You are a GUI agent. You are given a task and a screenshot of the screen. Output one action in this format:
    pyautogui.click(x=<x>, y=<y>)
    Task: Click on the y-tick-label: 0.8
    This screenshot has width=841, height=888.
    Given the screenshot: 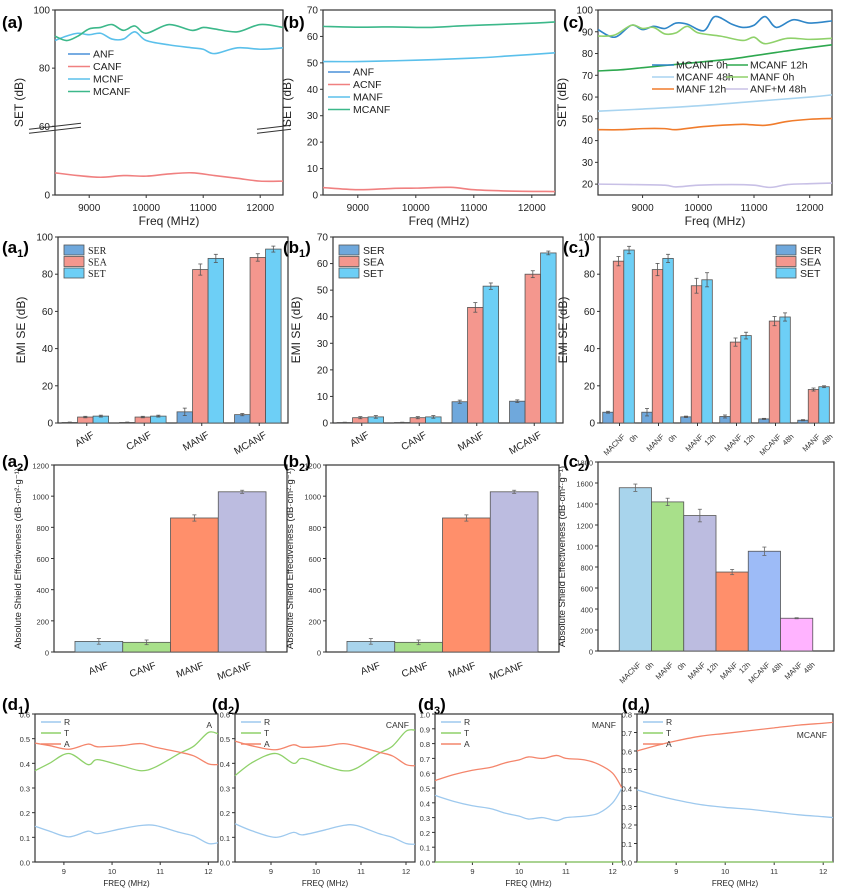 What is the action you would take?
    pyautogui.click(x=627, y=715)
    